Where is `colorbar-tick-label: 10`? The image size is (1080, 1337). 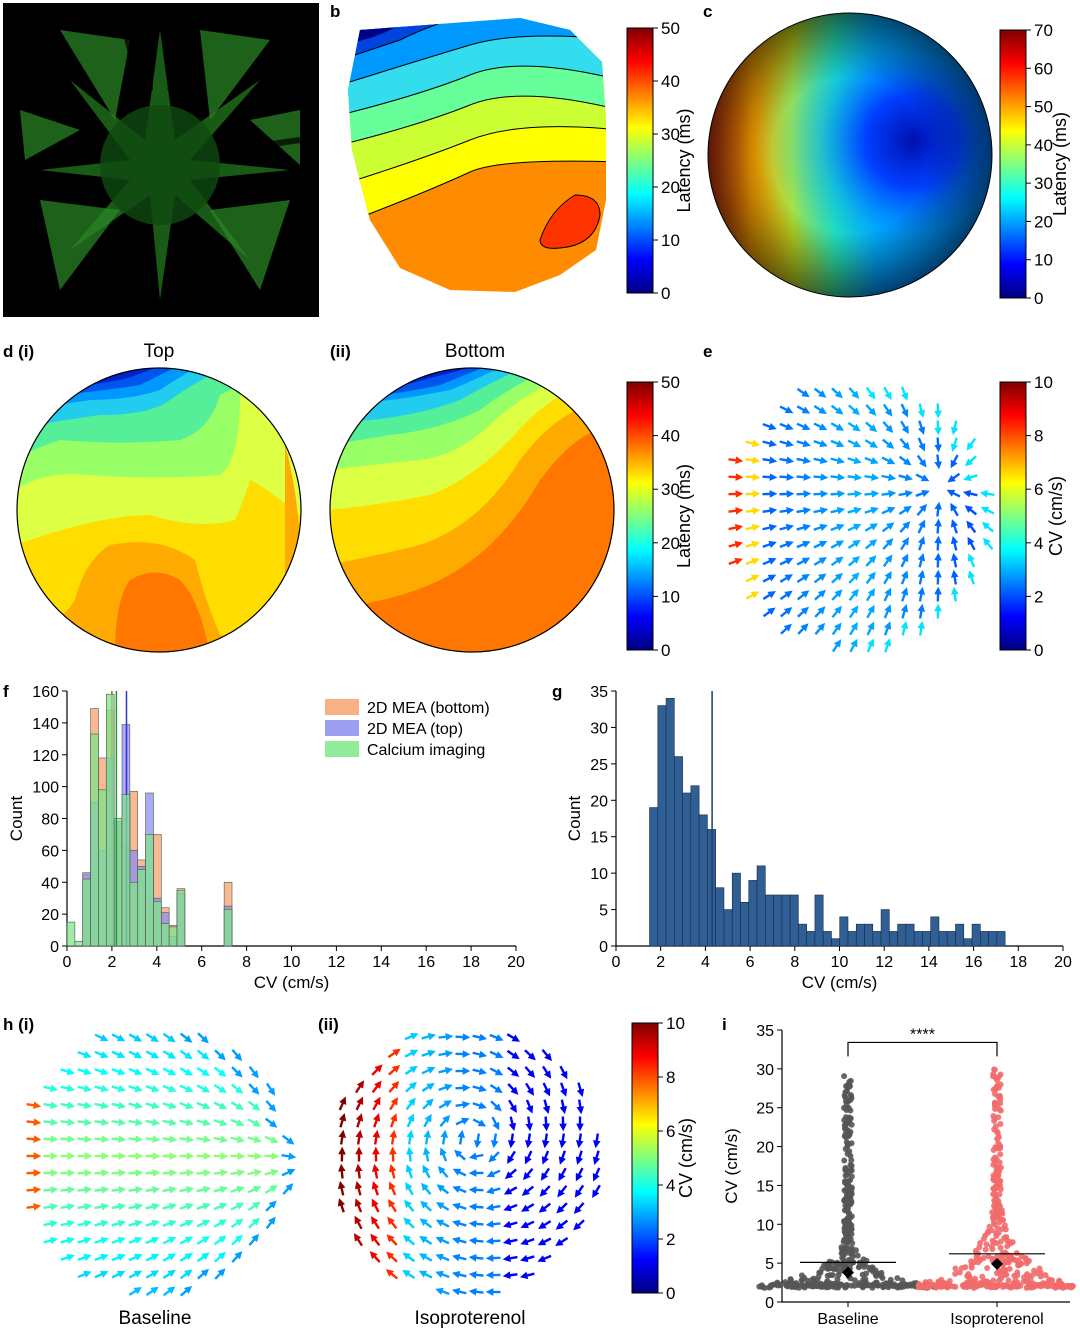
colorbar-tick-label: 10 is located at coordinates (670, 240).